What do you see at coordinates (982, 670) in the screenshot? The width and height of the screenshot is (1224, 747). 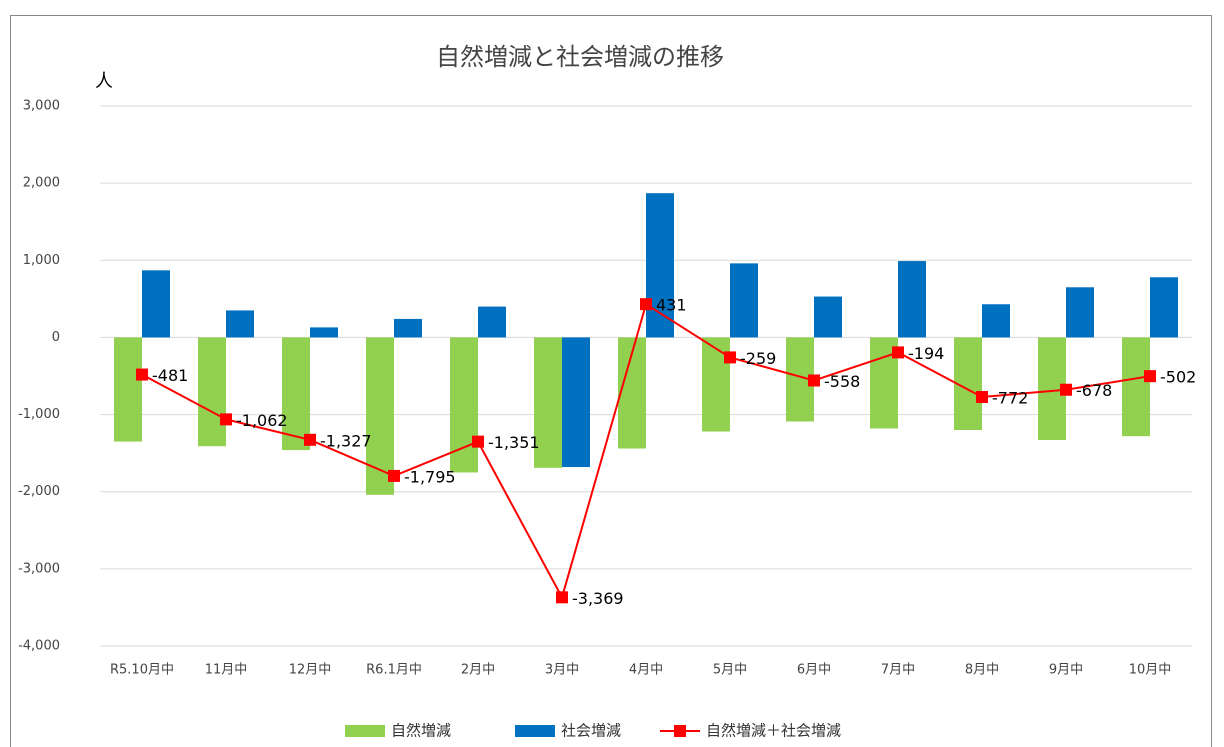 I see `x-tick-label: 8月中` at bounding box center [982, 670].